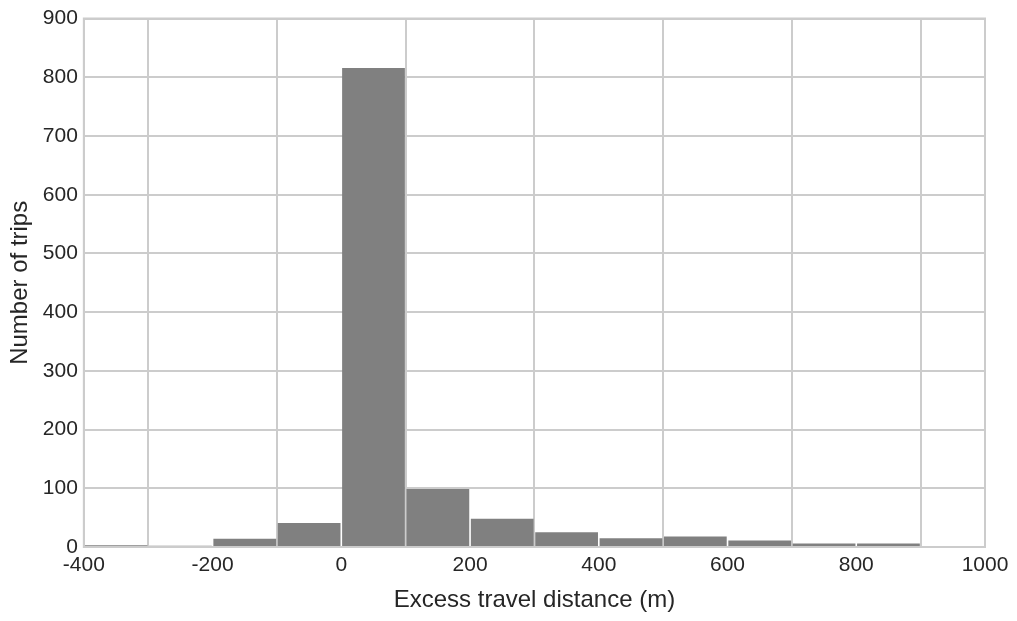  Describe the element at coordinates (60, 76) in the screenshot. I see `y-tick-label: 800` at that location.